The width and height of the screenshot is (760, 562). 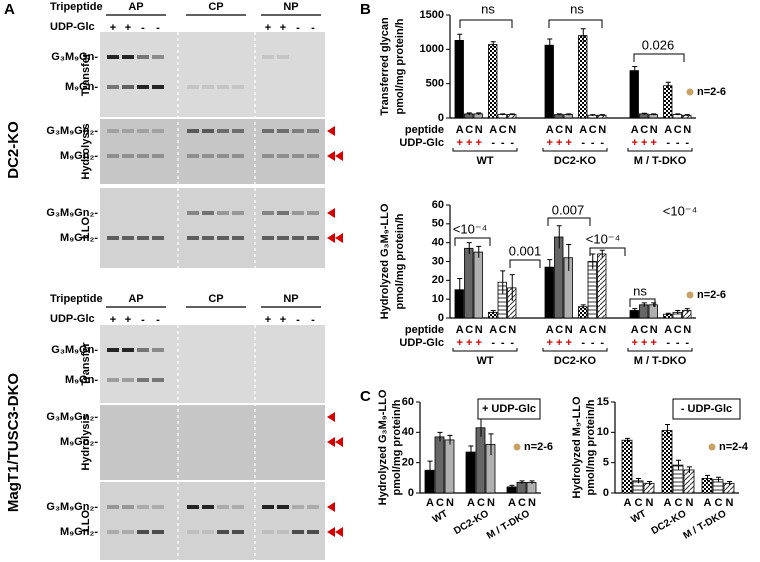 What do you see at coordinates (508, 525) in the screenshot?
I see `group-label: M / T-DKO` at bounding box center [508, 525].